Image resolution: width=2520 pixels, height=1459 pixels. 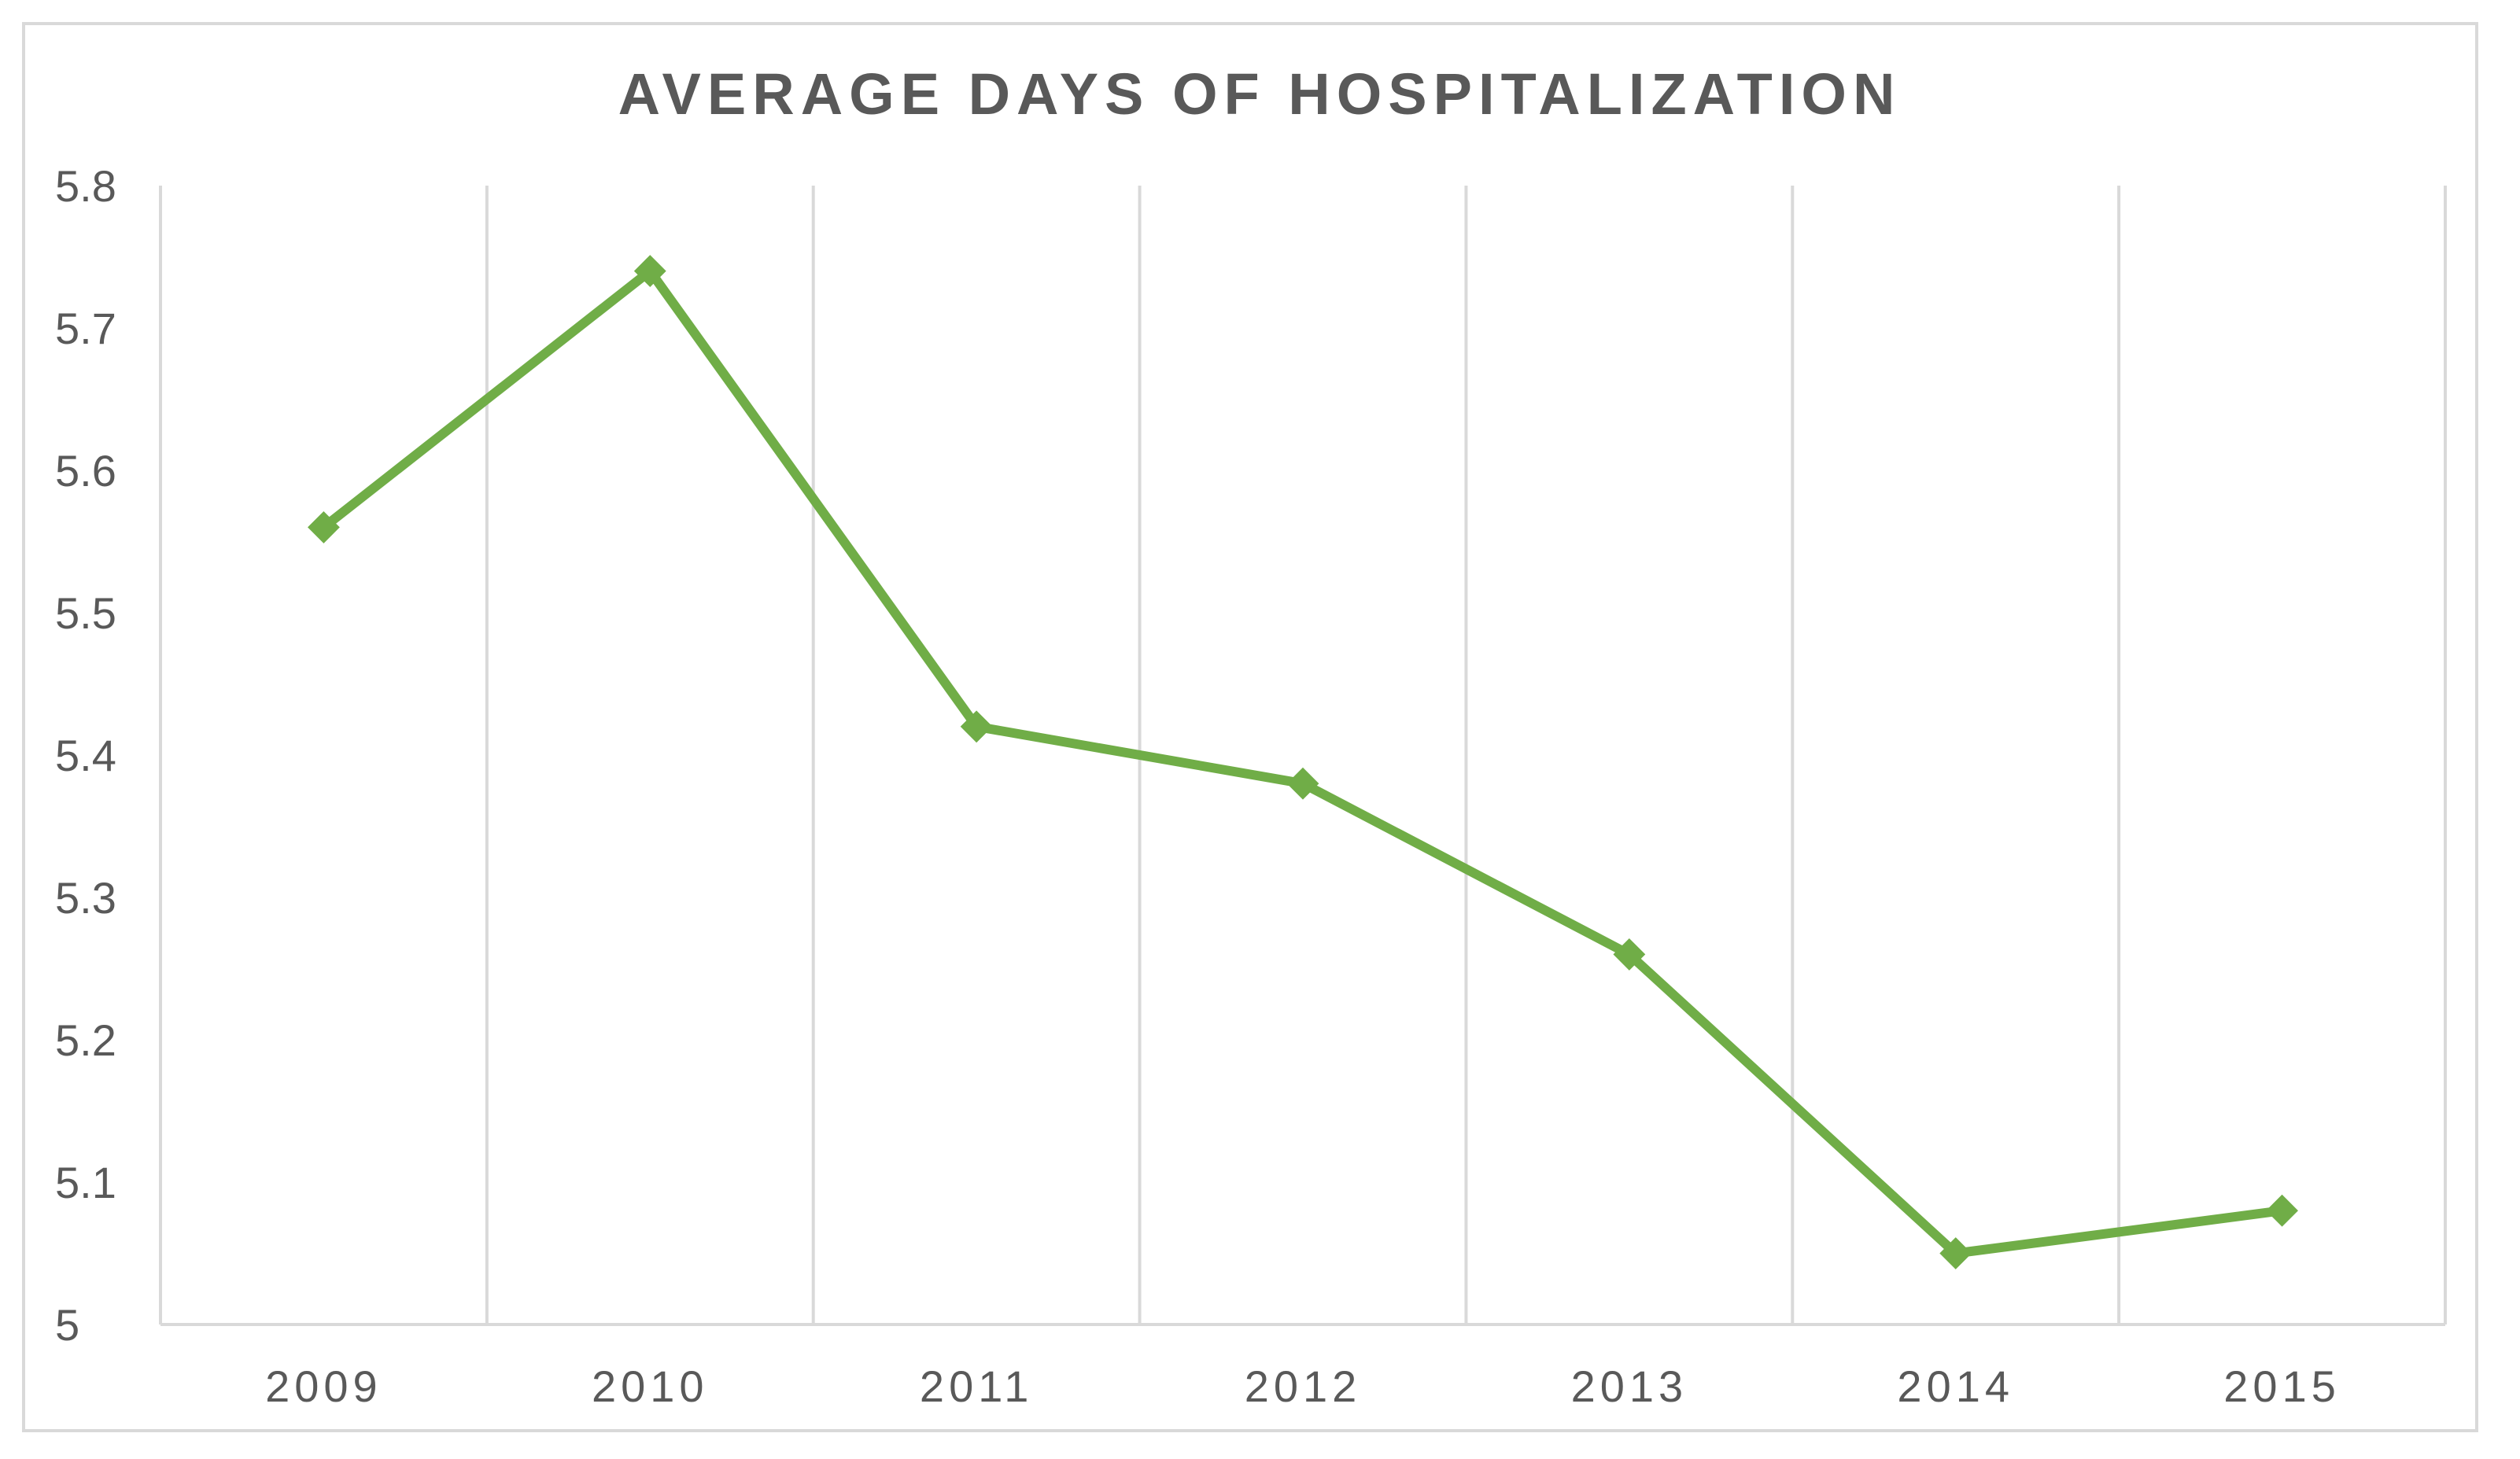 What do you see at coordinates (85, 328) in the screenshot?
I see `y-tick-label: 5.7` at bounding box center [85, 328].